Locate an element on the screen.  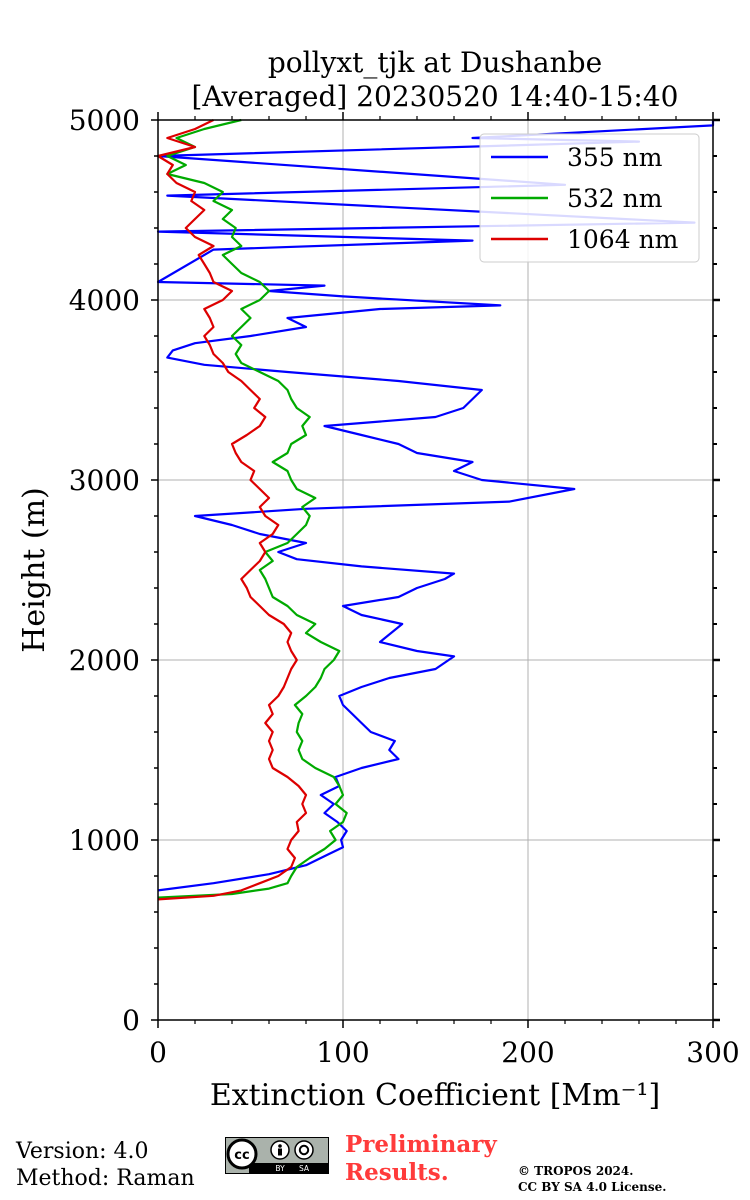
by-label: BY is located at coordinates (280, 1168).